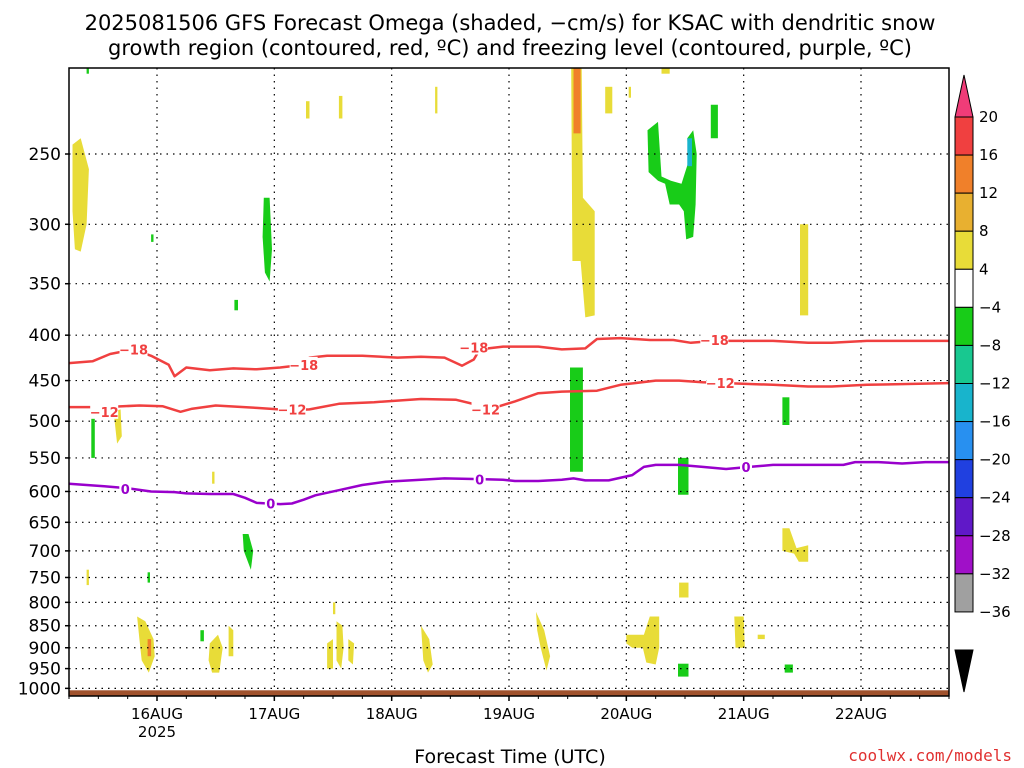  I want to click on colorbar-label: −4, so click(990, 307).